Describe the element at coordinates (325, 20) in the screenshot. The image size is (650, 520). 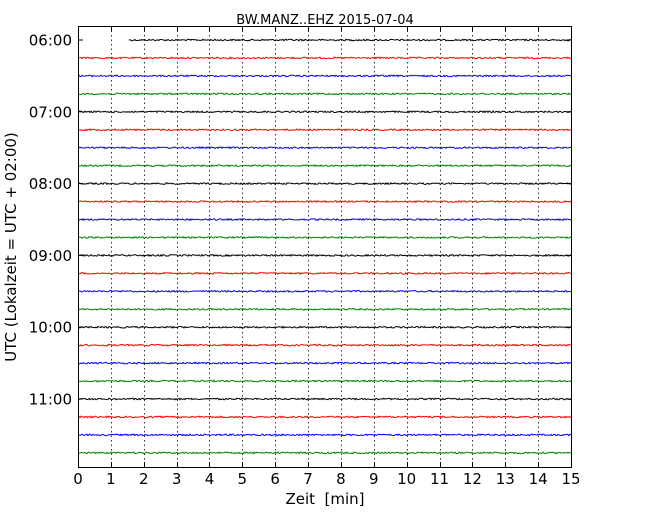
I see `chart-title: BW.MANZ..EHZ 2015-07-04` at that location.